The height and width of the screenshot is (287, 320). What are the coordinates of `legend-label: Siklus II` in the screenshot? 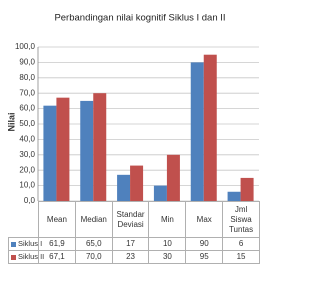 It's located at (31, 256).